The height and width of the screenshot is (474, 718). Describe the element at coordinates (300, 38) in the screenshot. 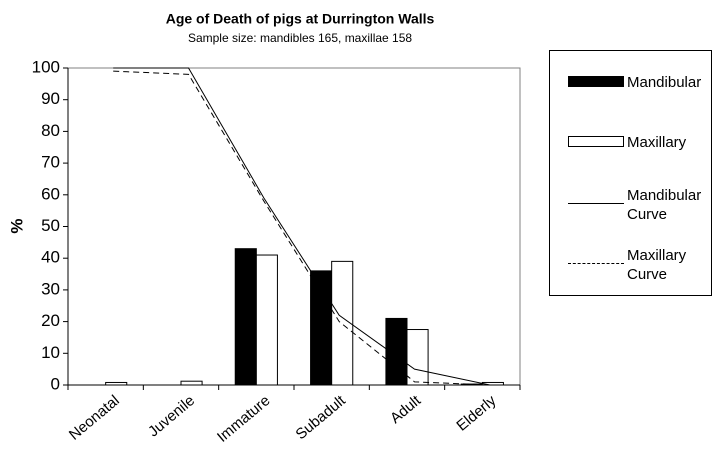

I see `chart-subtitle: Sample size: mandibles 165, maxillae 158` at that location.